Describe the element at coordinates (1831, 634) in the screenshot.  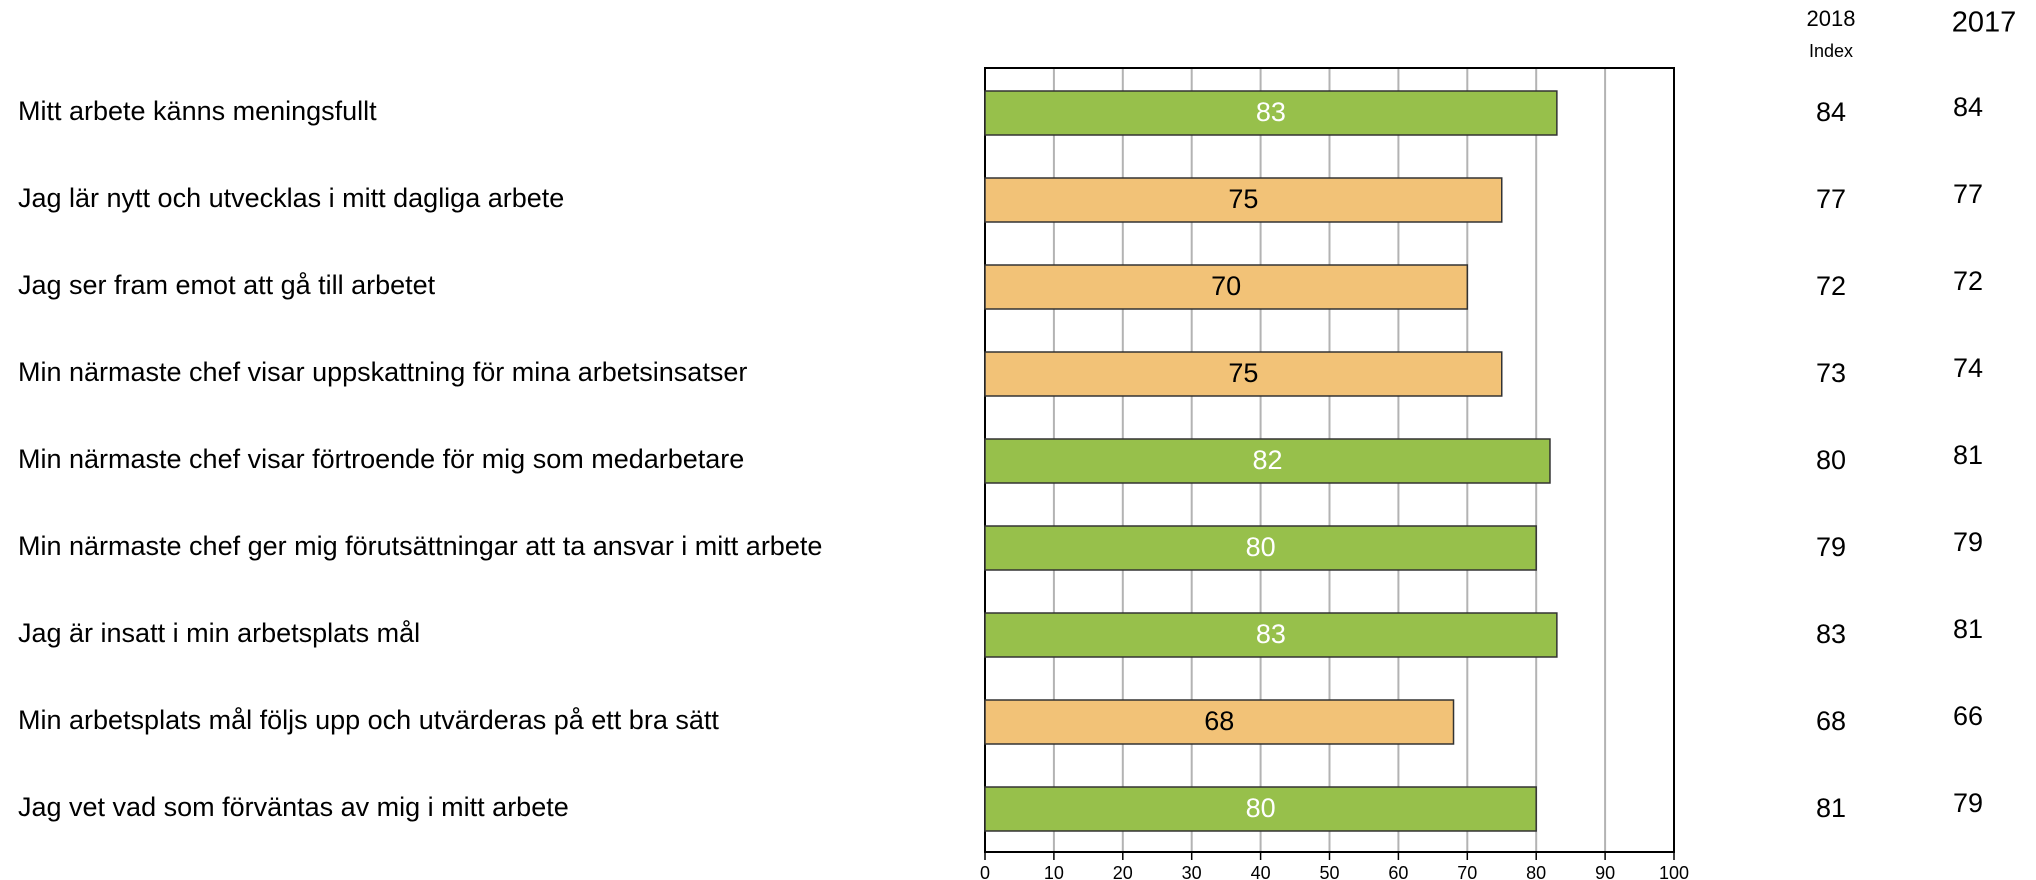
I see `index-2018-value: 83` at that location.